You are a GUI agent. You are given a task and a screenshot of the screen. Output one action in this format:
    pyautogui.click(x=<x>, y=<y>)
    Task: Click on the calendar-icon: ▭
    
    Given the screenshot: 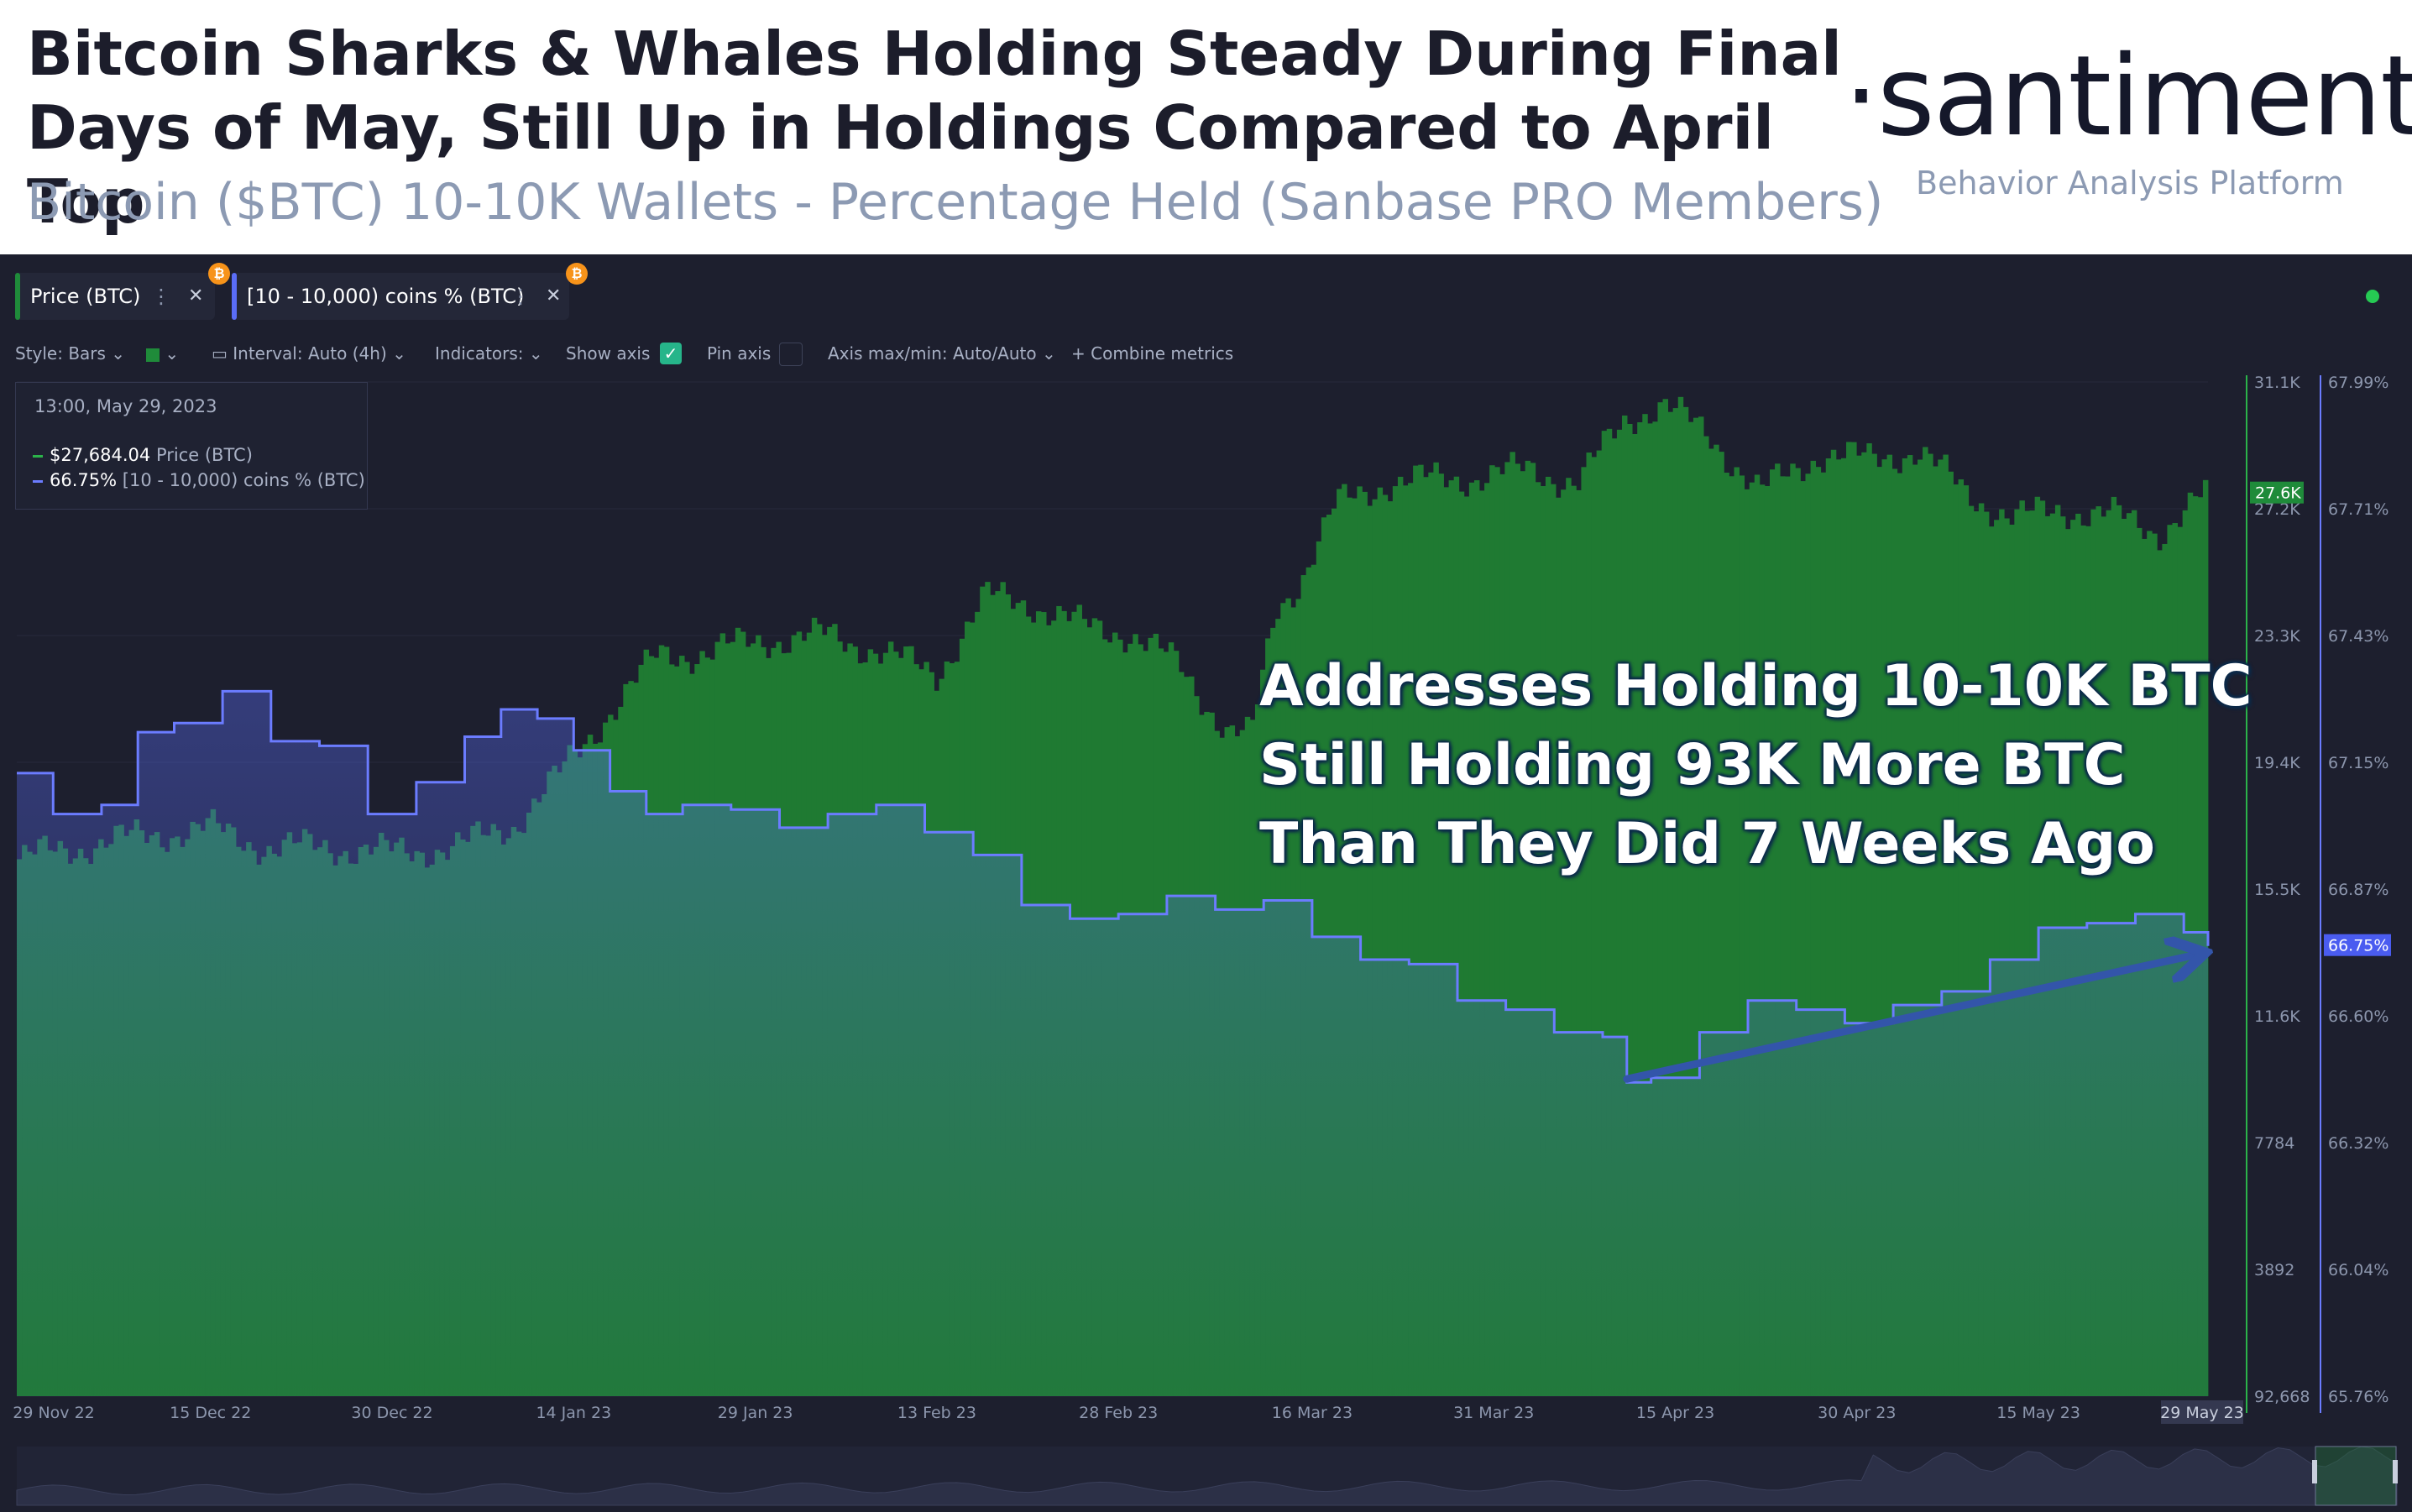 What is the action you would take?
    pyautogui.click(x=220, y=353)
    